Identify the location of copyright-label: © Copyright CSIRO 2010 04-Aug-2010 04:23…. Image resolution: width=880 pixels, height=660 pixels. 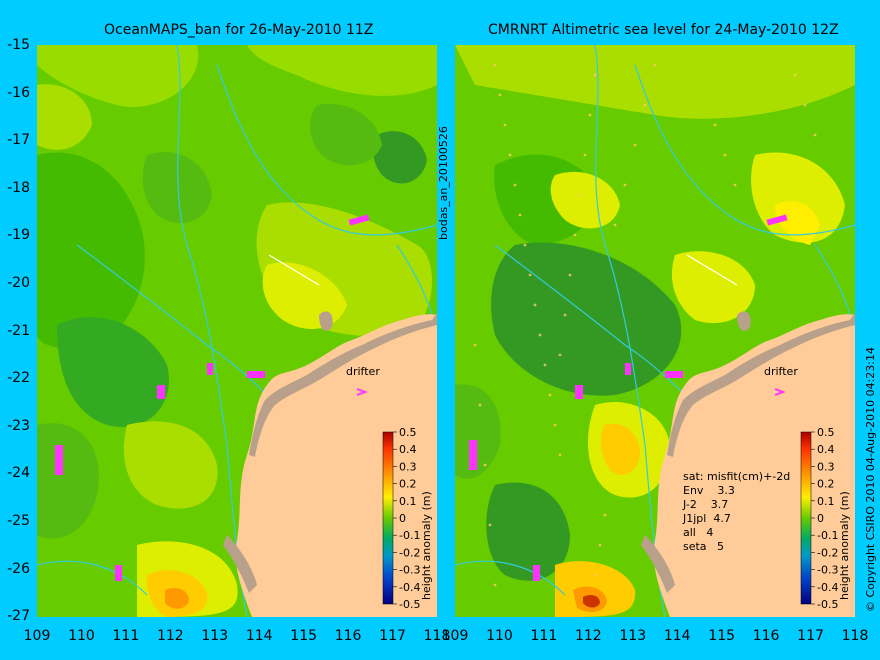
(870, 479).